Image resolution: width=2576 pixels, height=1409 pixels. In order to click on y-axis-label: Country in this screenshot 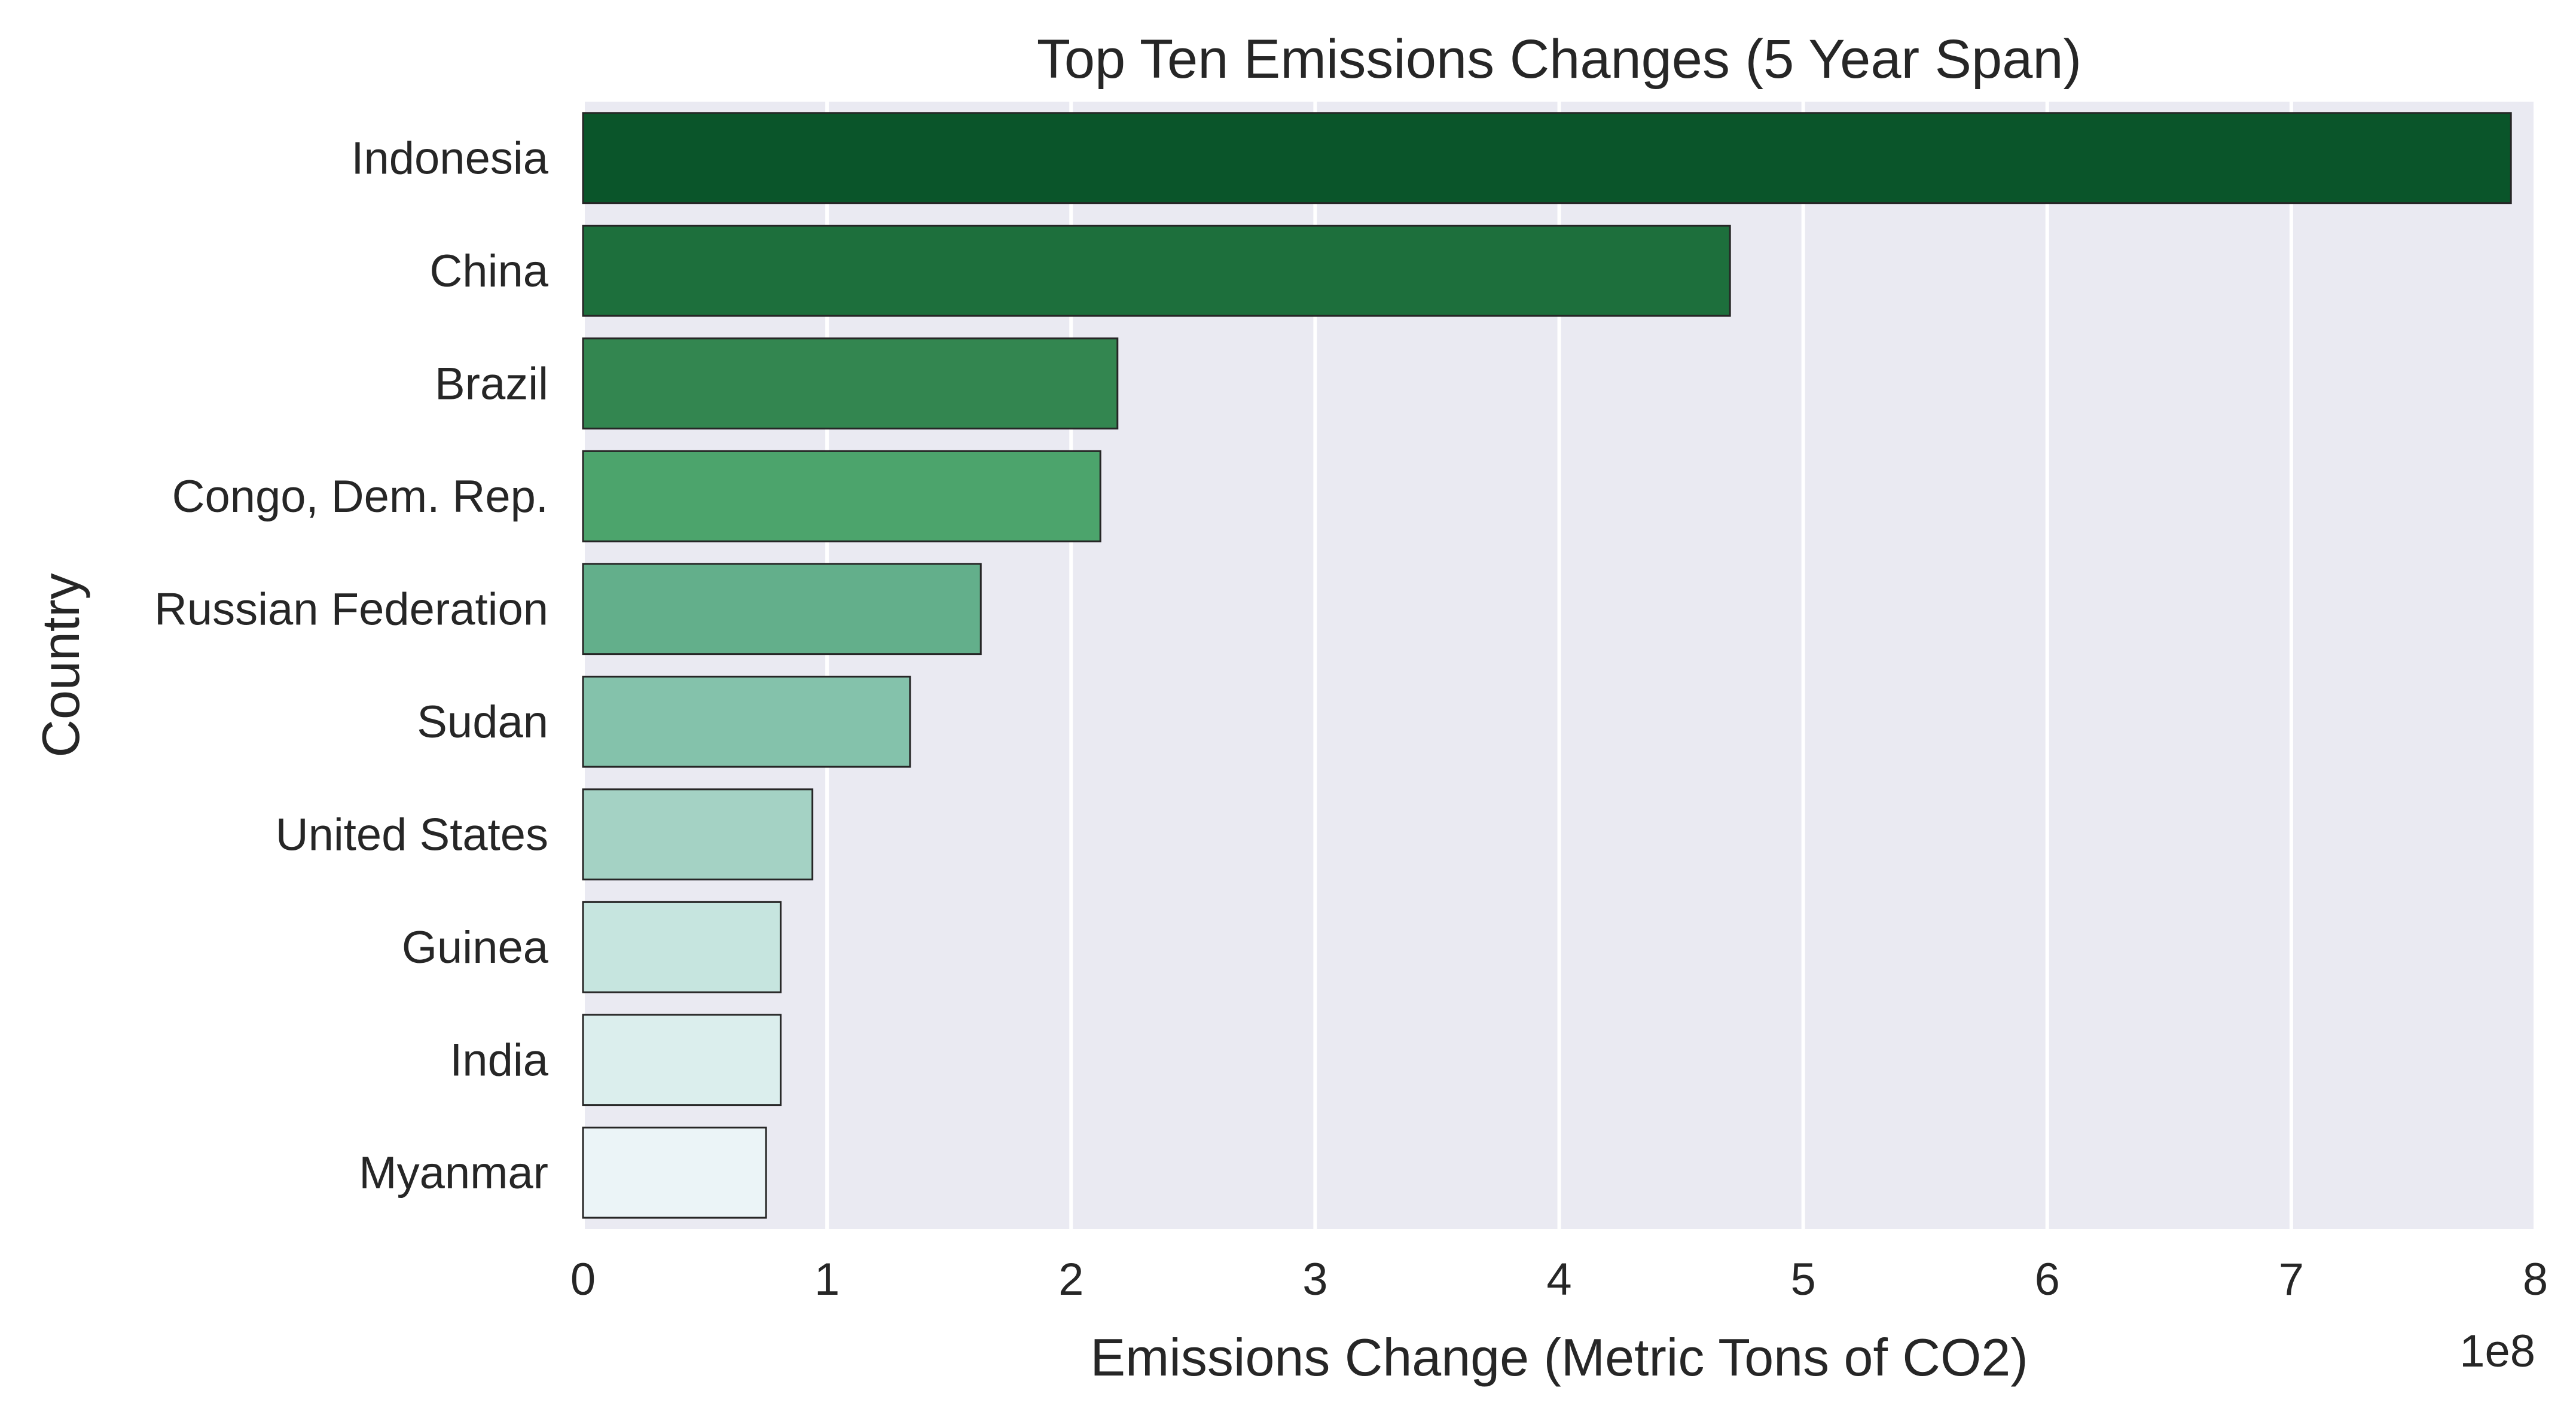, I will do `click(60, 665)`.